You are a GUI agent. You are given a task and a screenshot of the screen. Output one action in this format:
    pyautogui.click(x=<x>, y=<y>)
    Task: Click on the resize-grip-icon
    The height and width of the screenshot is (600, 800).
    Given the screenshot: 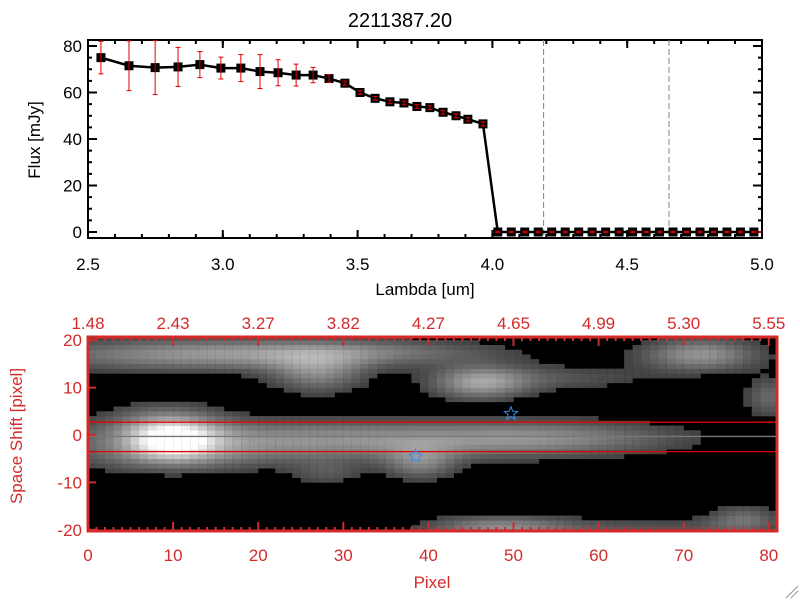 What is the action you would take?
    pyautogui.click(x=792, y=592)
    